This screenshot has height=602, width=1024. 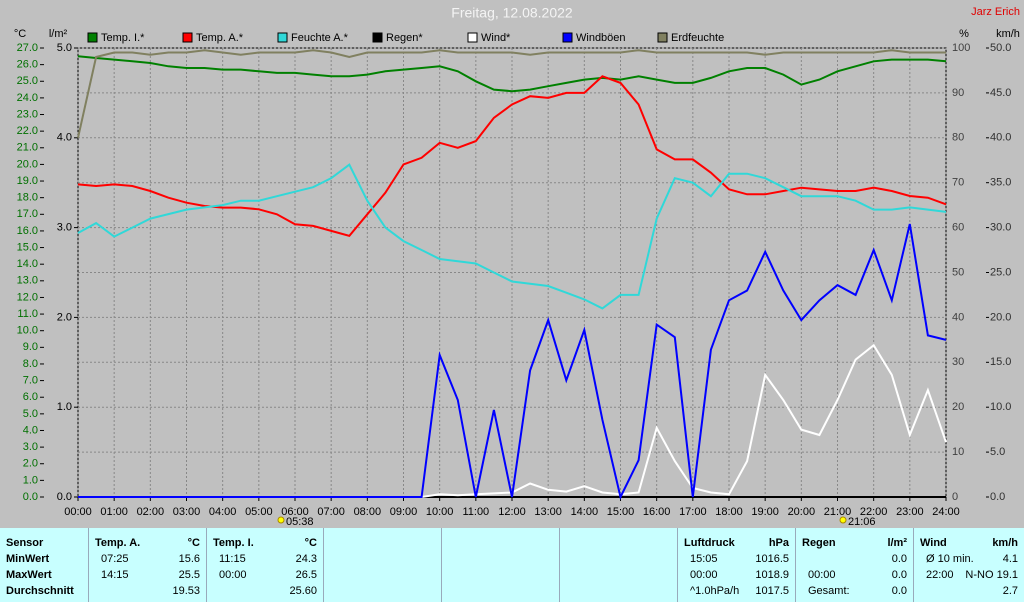 I want to click on row-label: ^1.0hPa/h, so click(x=715, y=591).